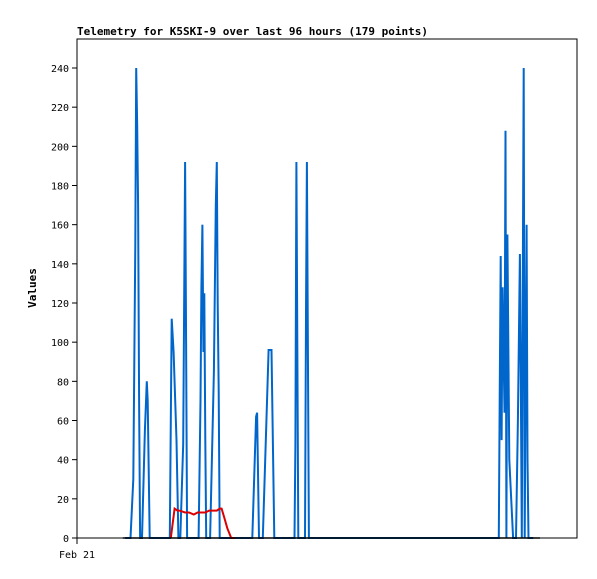 The image size is (597, 579). What do you see at coordinates (63, 461) in the screenshot?
I see `y-tick-label: 40` at bounding box center [63, 461].